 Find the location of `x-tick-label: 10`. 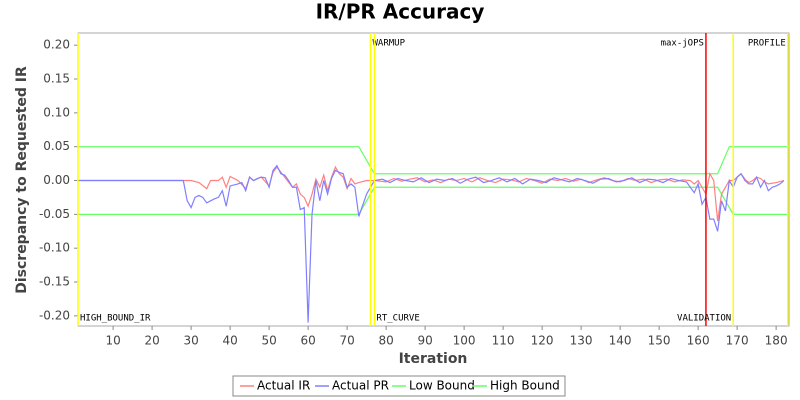

x-tick-label: 10 is located at coordinates (112, 341).